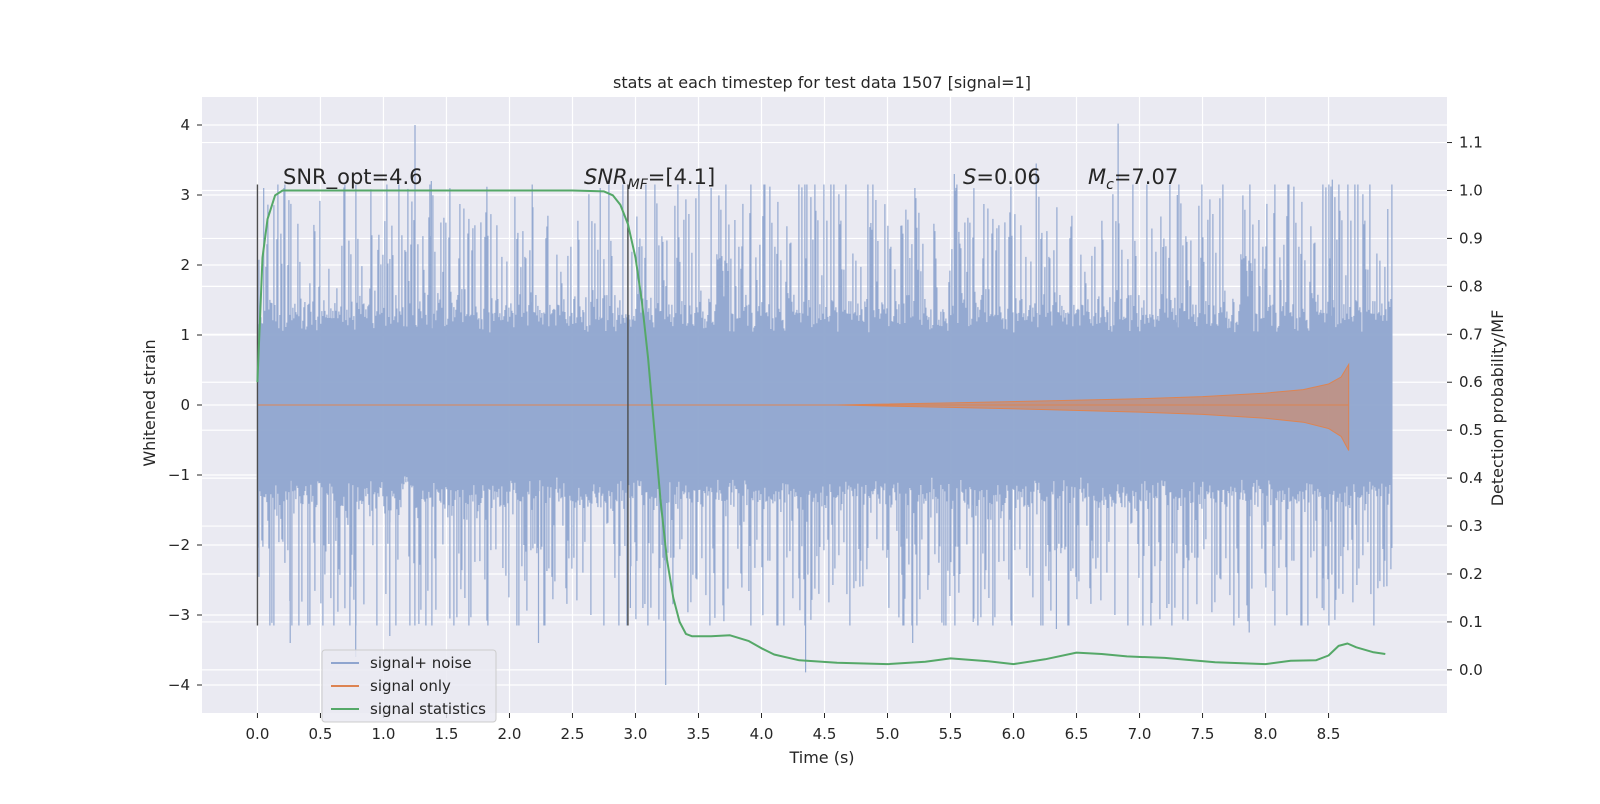 Image resolution: width=1600 pixels, height=804 pixels. Describe the element at coordinates (1329, 734) in the screenshot. I see `x-tick-label: 8.5` at that location.